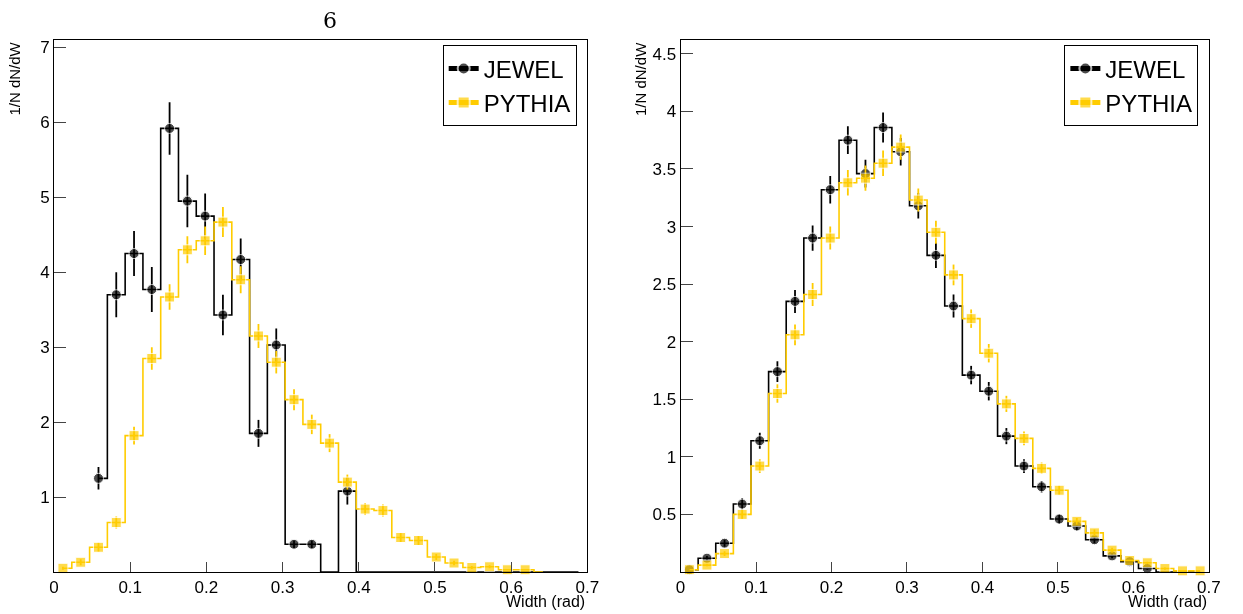  I want to click on y-tick-label: 2.5, so click(664, 285).